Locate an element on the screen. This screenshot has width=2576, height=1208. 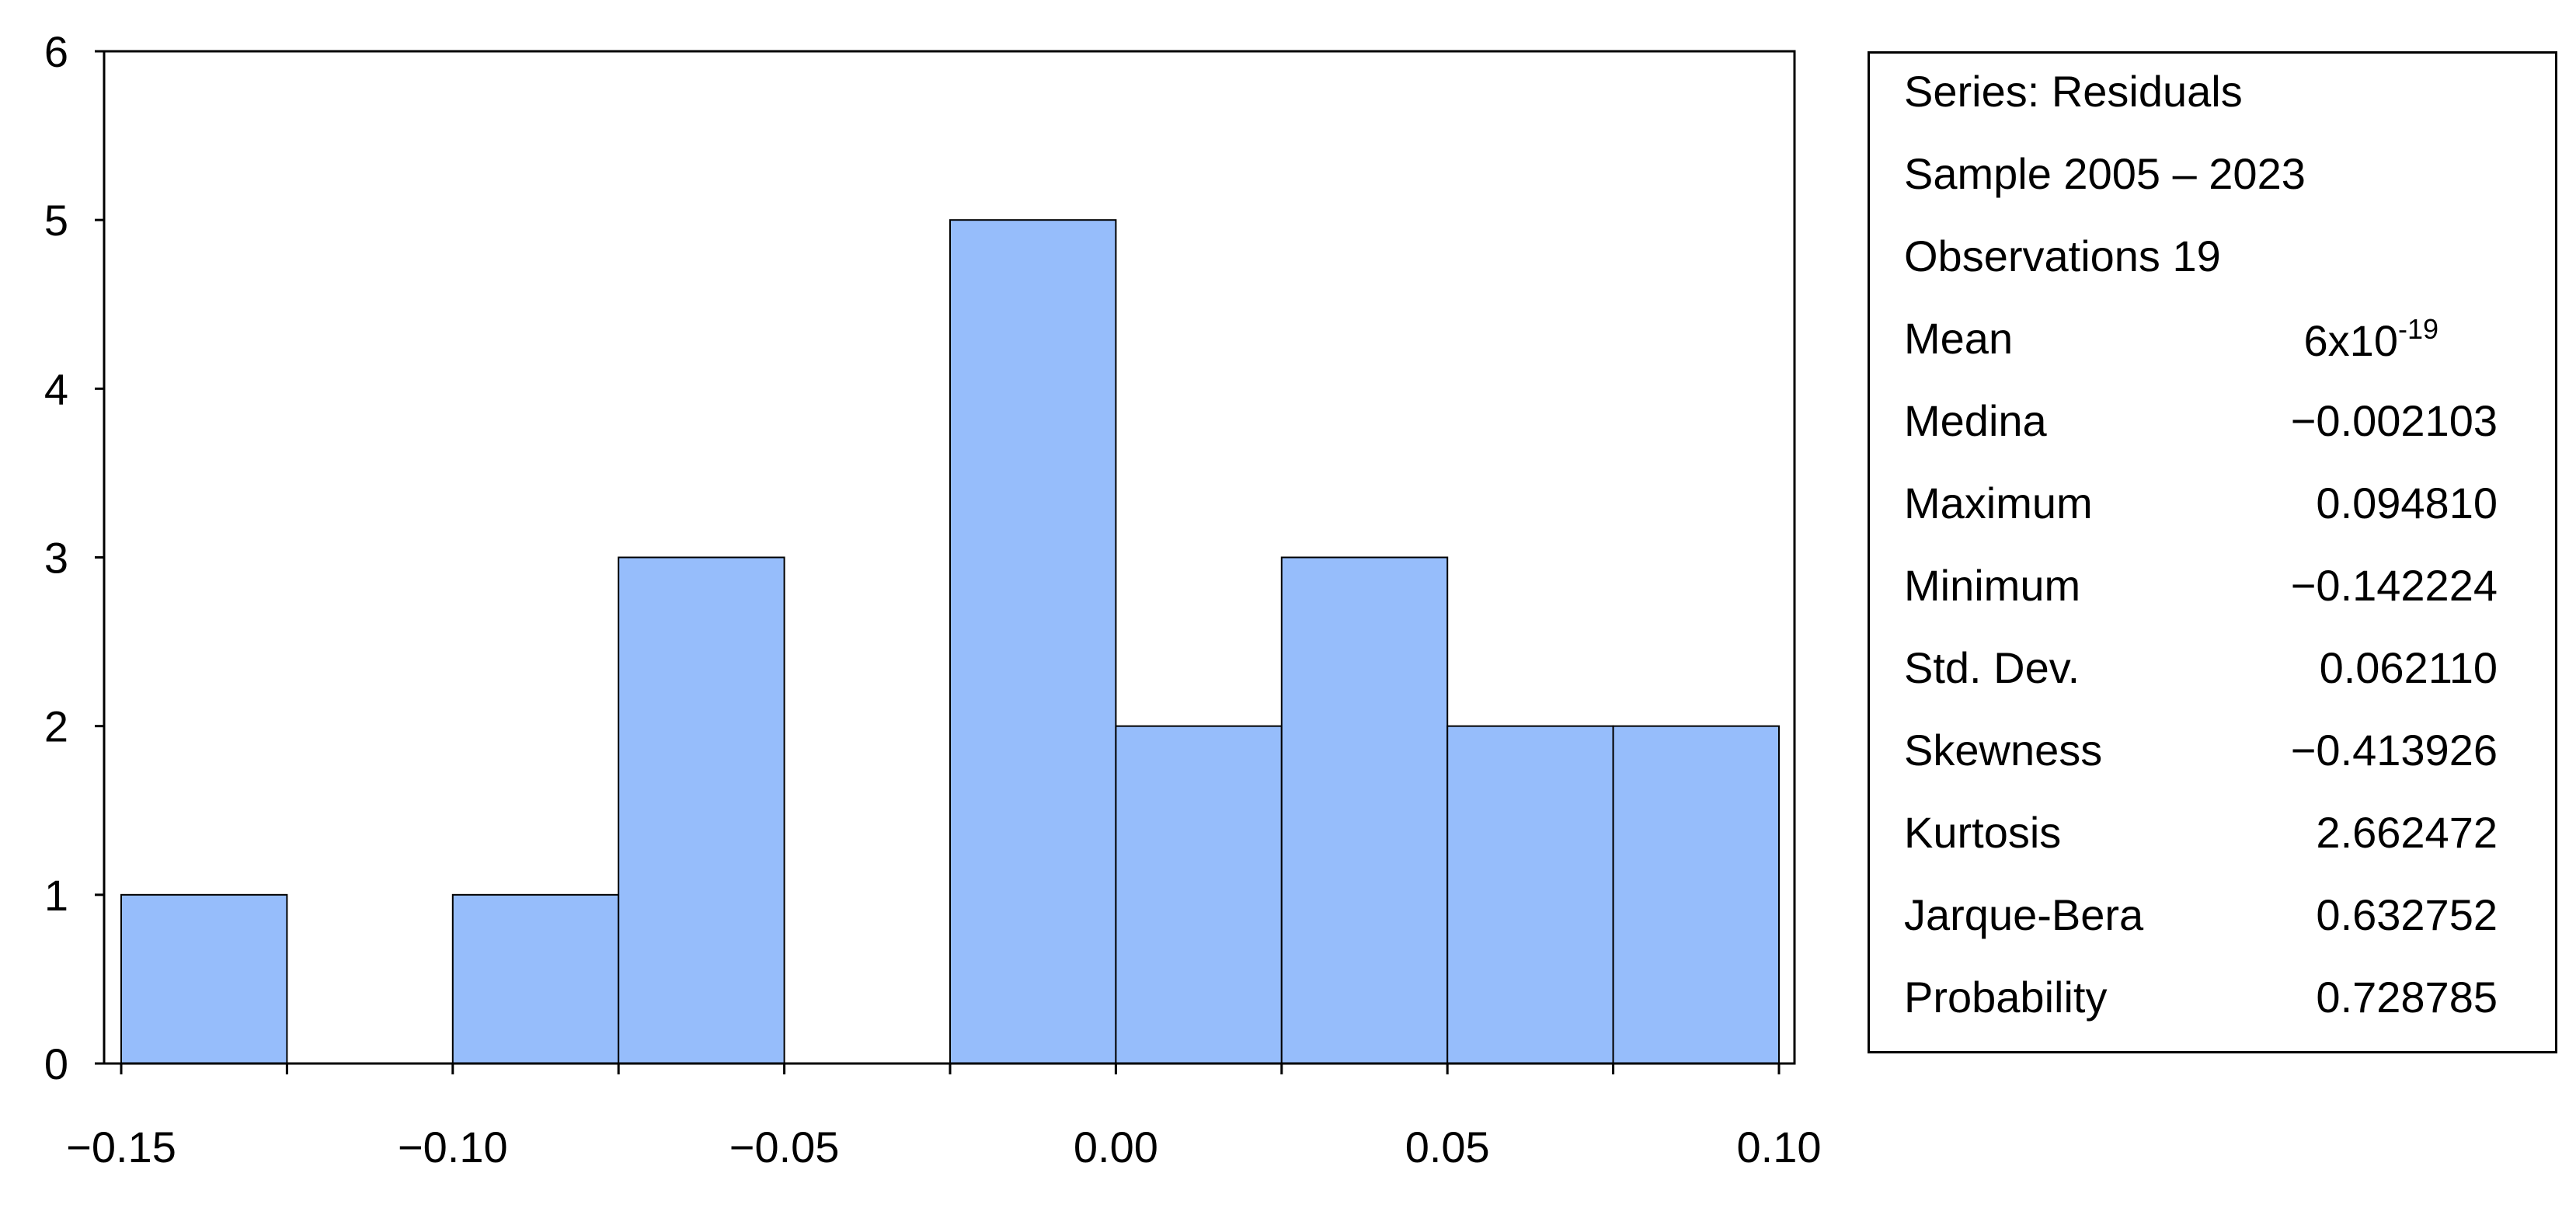
y-tick-label: 3 is located at coordinates (56, 558).